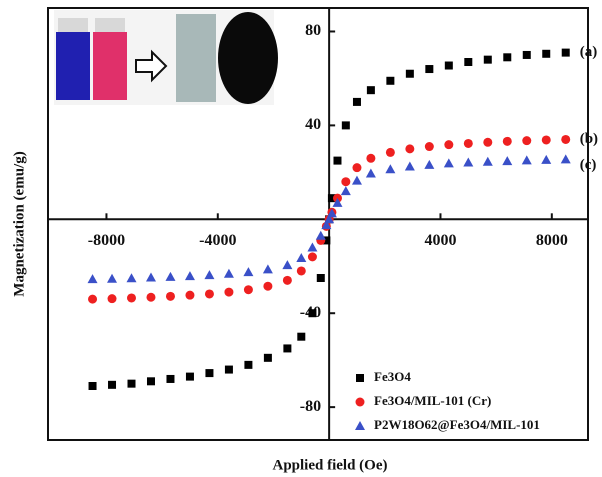  Describe the element at coordinates (110, 25) in the screenshot. I see `vial-cap` at that location.